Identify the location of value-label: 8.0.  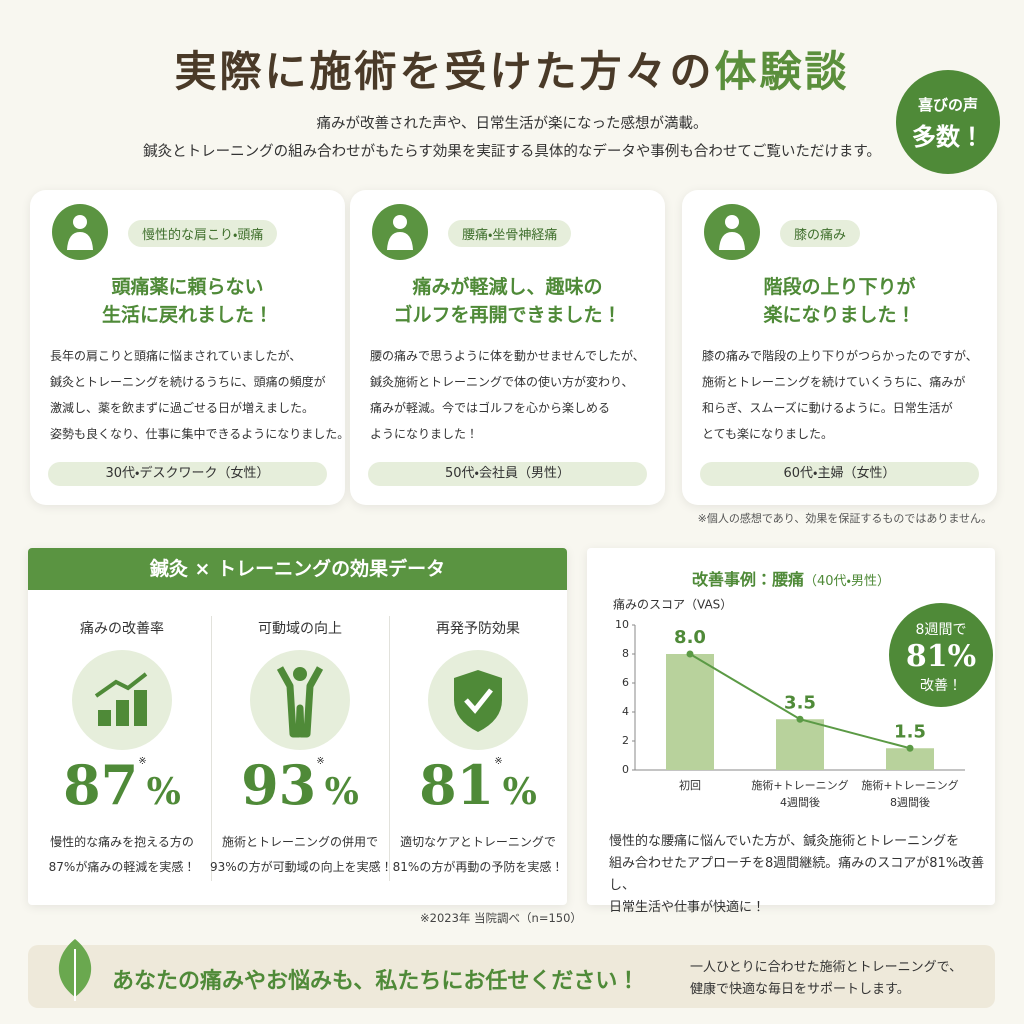
(690, 637).